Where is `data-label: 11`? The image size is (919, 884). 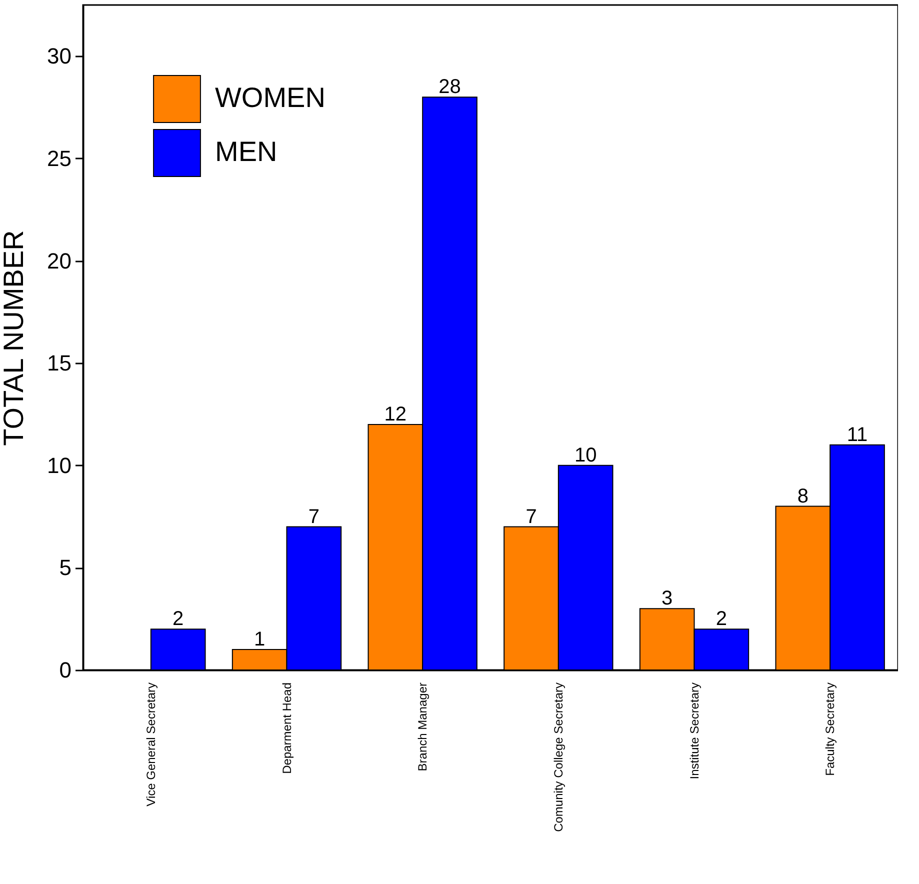 data-label: 11 is located at coordinates (857, 435).